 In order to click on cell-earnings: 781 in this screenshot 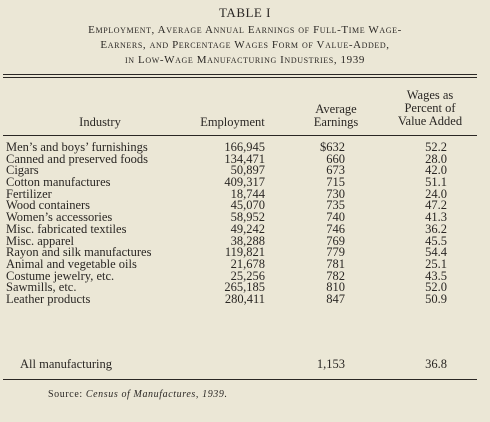, I will do `click(335, 263)`.